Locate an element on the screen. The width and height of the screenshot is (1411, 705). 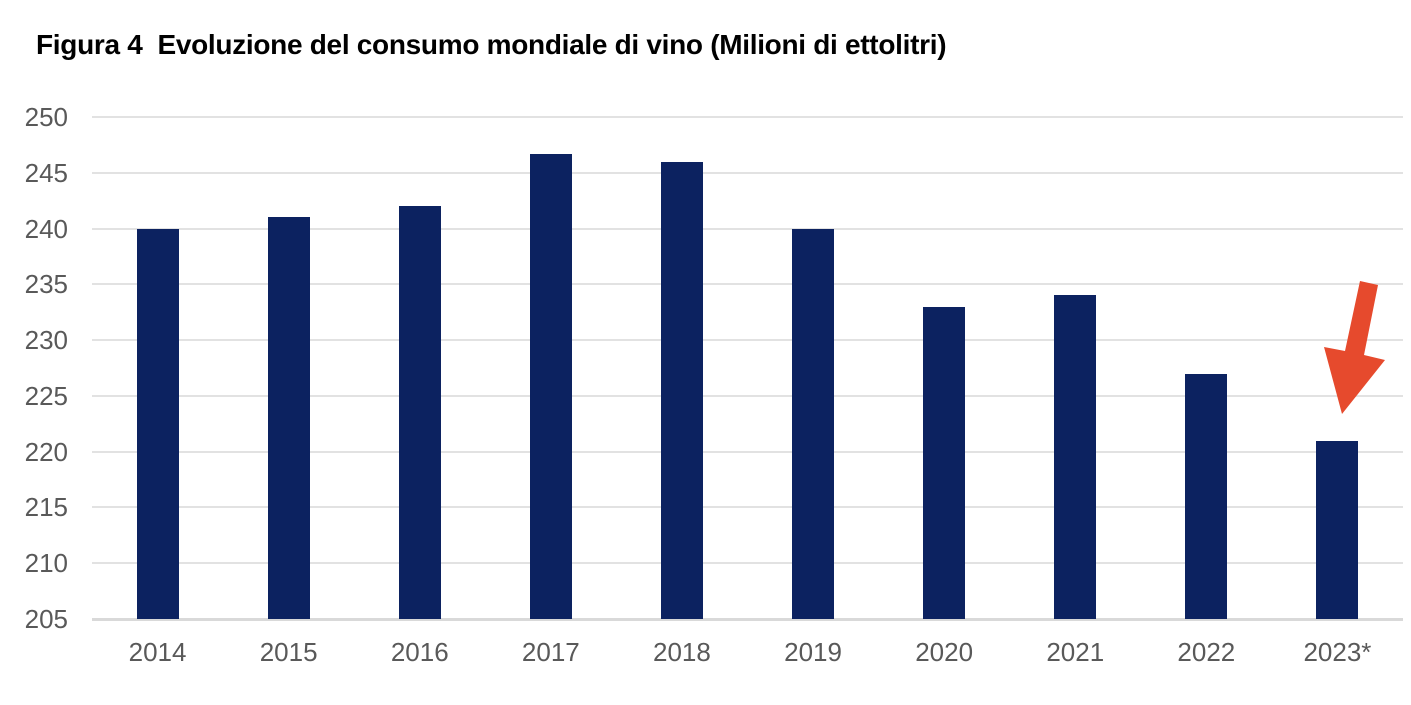
y-axis-label: 220 is located at coordinates (46, 451).